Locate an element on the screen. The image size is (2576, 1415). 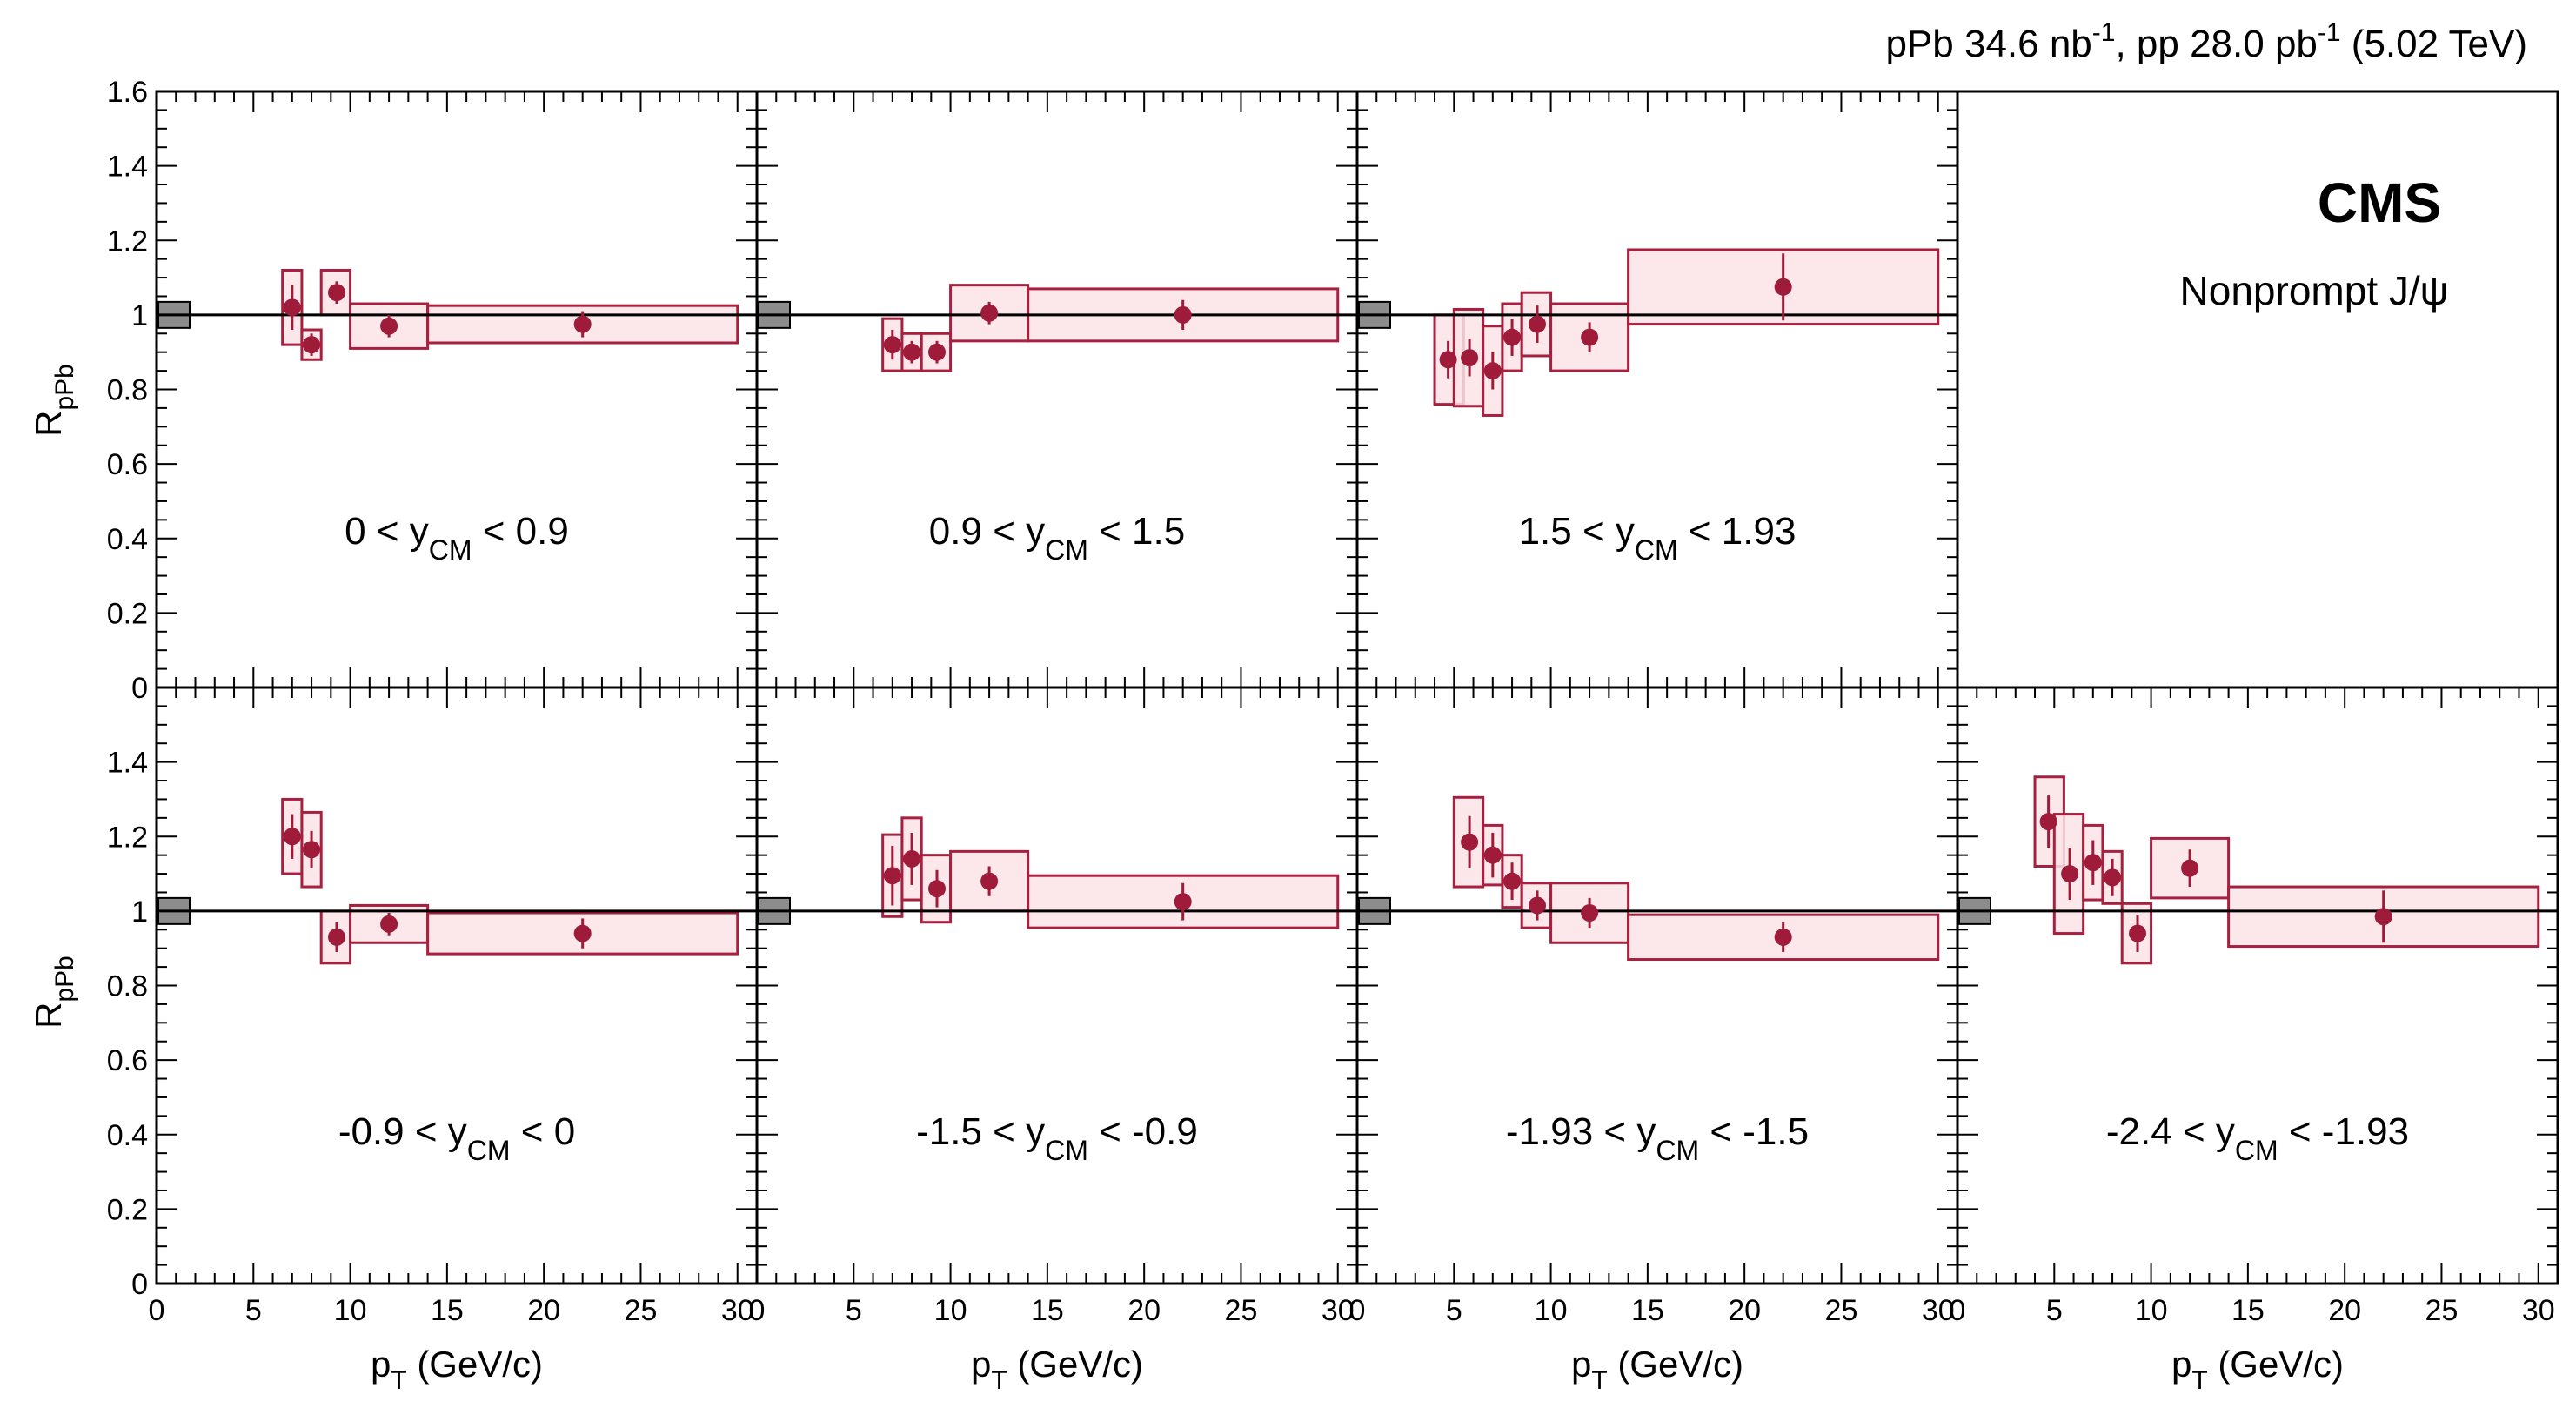
rapidity-bin-label-lo: -1.93 < y is located at coordinates (1581, 1131).